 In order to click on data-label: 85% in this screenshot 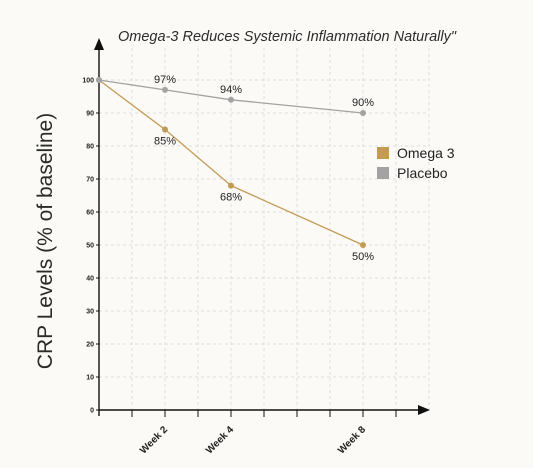, I will do `click(165, 142)`.